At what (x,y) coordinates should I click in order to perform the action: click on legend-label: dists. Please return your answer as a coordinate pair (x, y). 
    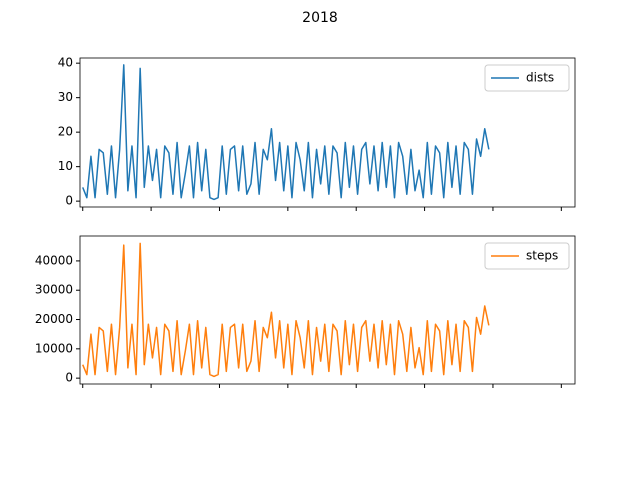
    Looking at the image, I should click on (540, 78).